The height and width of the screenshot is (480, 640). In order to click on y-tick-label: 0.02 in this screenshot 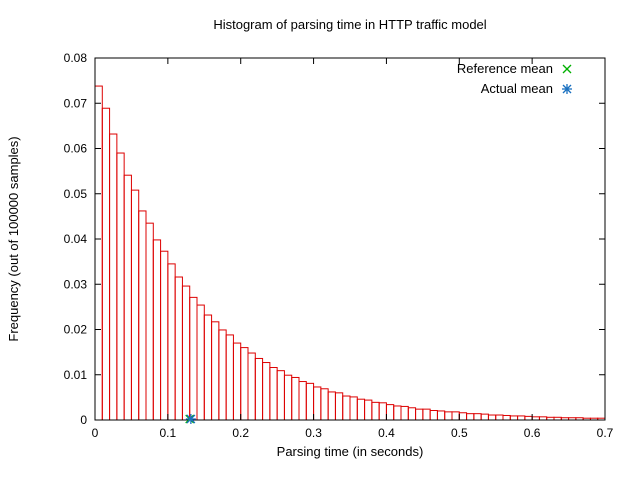, I will do `click(76, 330)`.